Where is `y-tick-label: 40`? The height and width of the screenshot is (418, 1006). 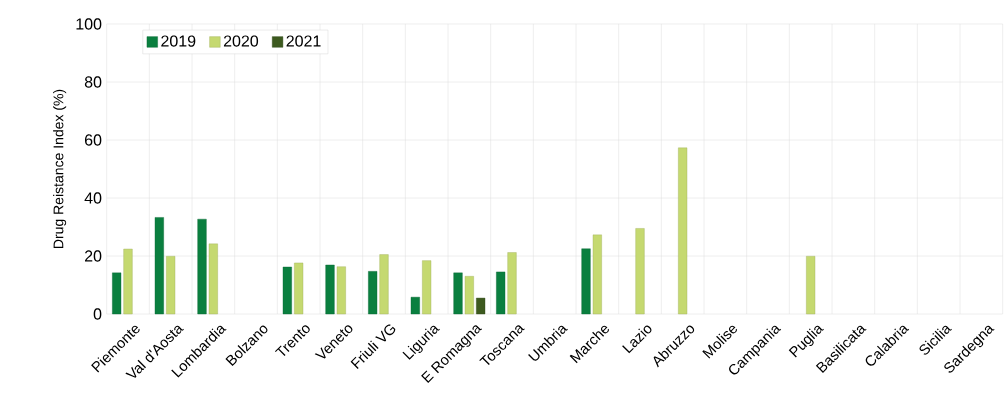
y-tick-label: 40 is located at coordinates (93, 198).